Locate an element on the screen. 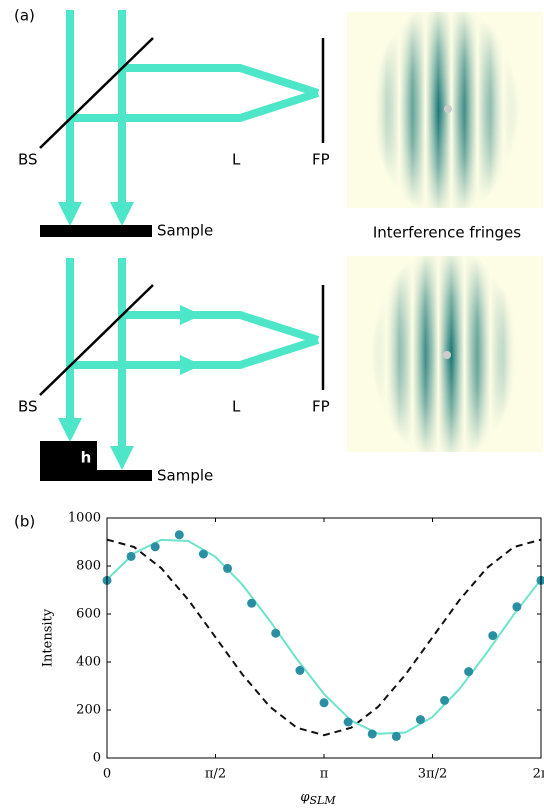 This screenshot has width=544, height=812. y-tick-label: 0 is located at coordinates (97, 758).